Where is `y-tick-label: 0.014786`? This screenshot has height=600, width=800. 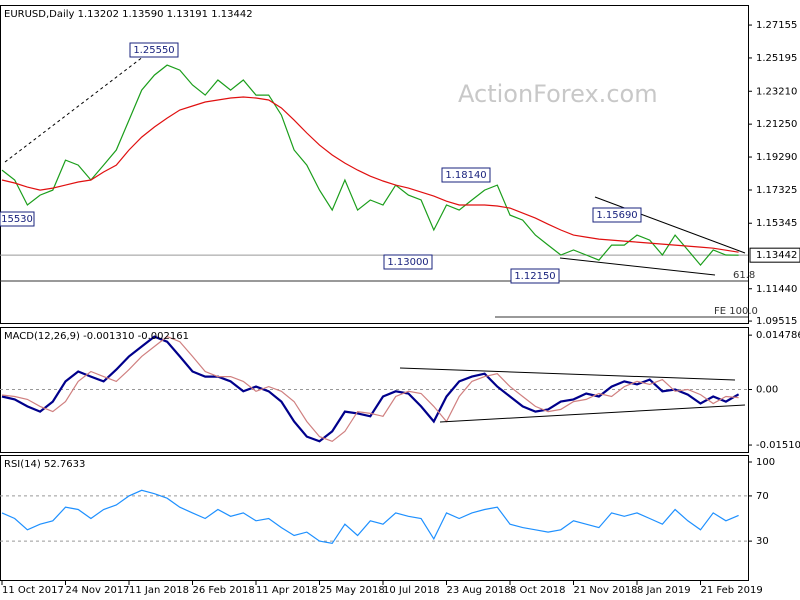
y-tick-label: 0.014786 is located at coordinates (778, 335).